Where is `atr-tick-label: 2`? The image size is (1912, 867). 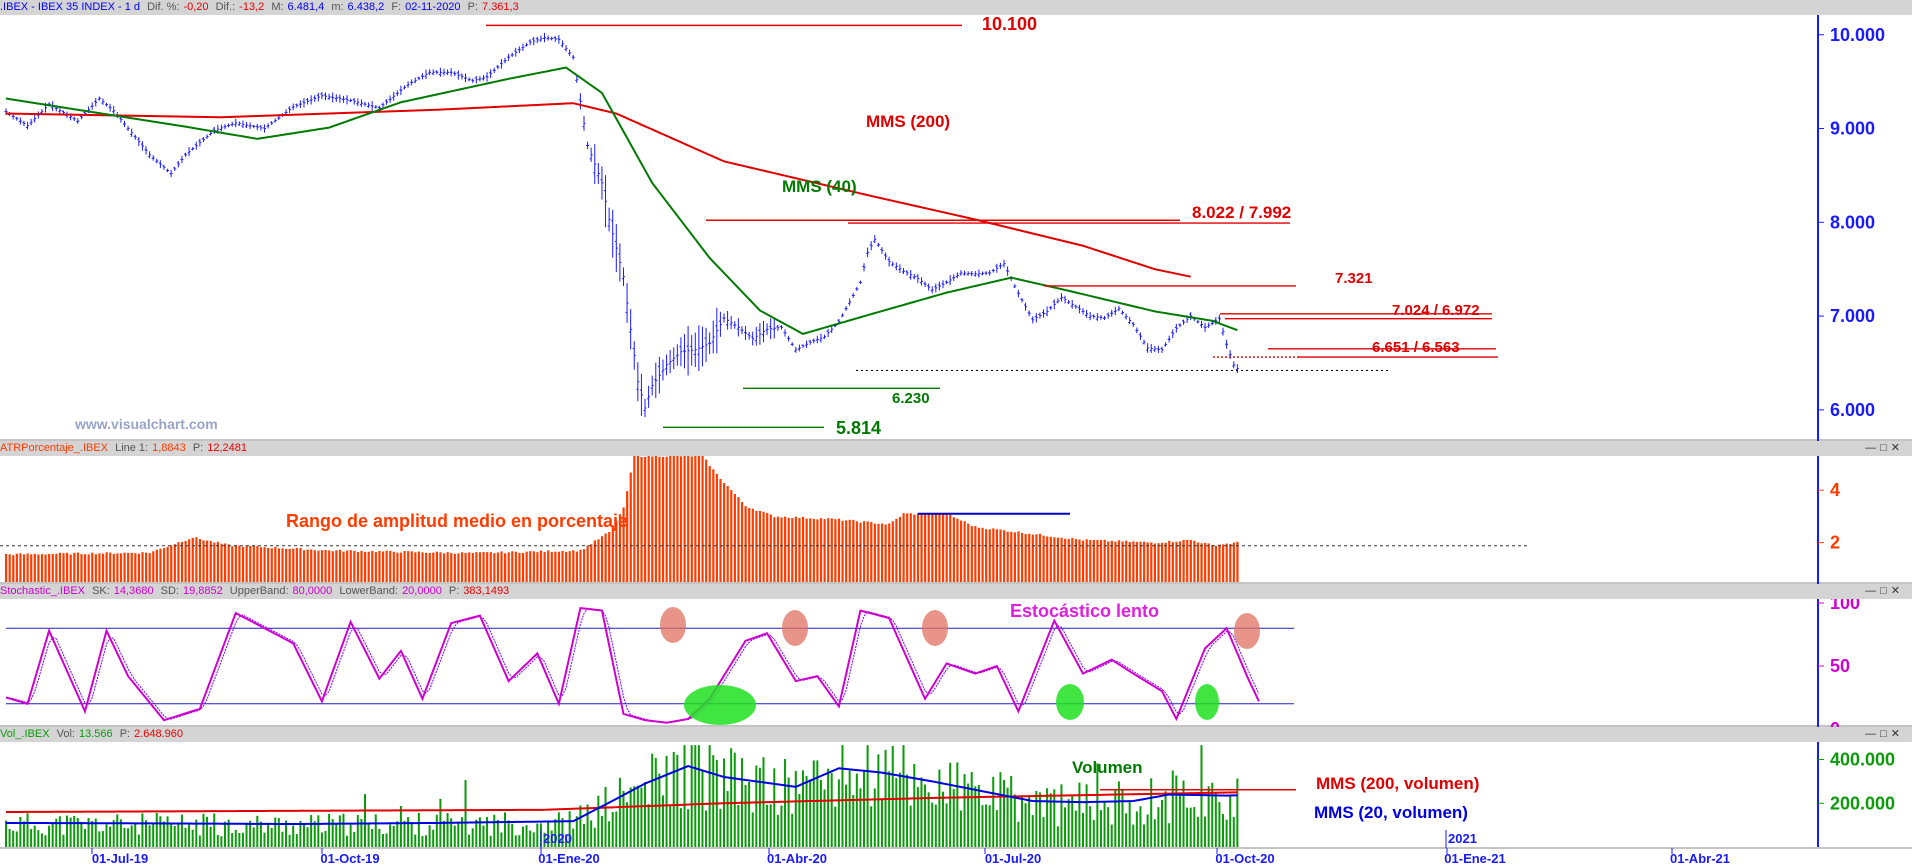
atr-tick-label: 2 is located at coordinates (1835, 543).